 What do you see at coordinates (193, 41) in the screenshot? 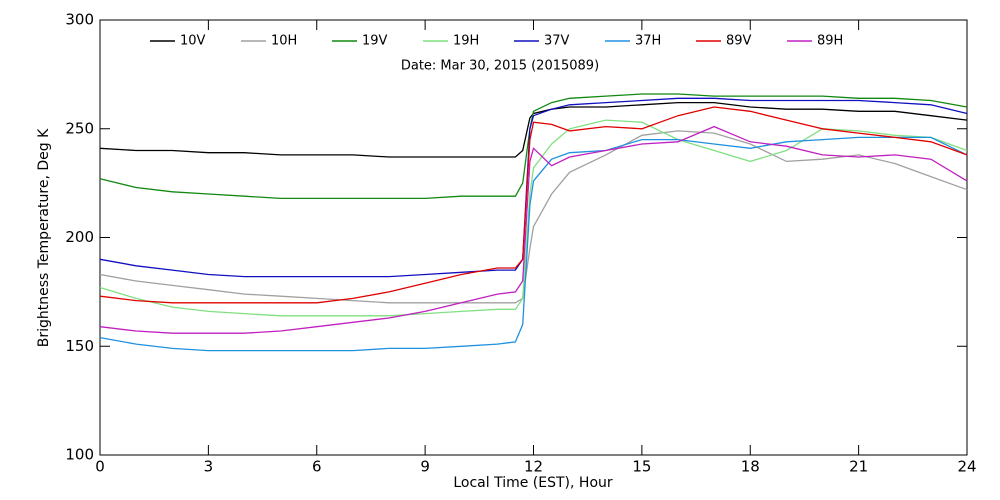
I see `legend-label: 10V` at bounding box center [193, 41].